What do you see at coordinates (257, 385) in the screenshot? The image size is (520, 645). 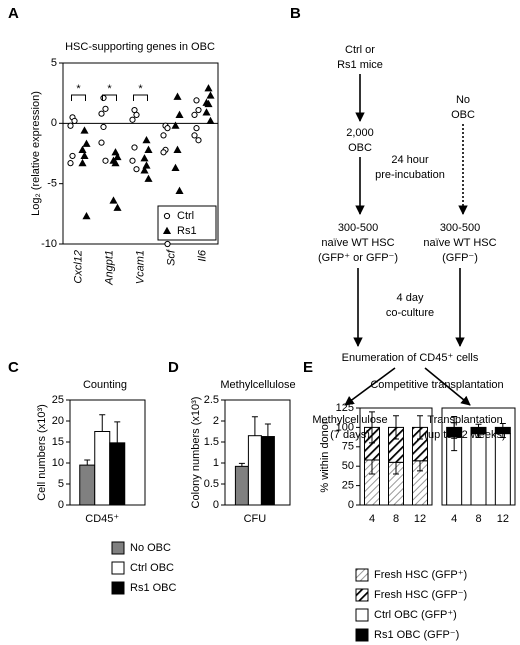 I see `chart-title: Methylcellulose` at bounding box center [257, 385].